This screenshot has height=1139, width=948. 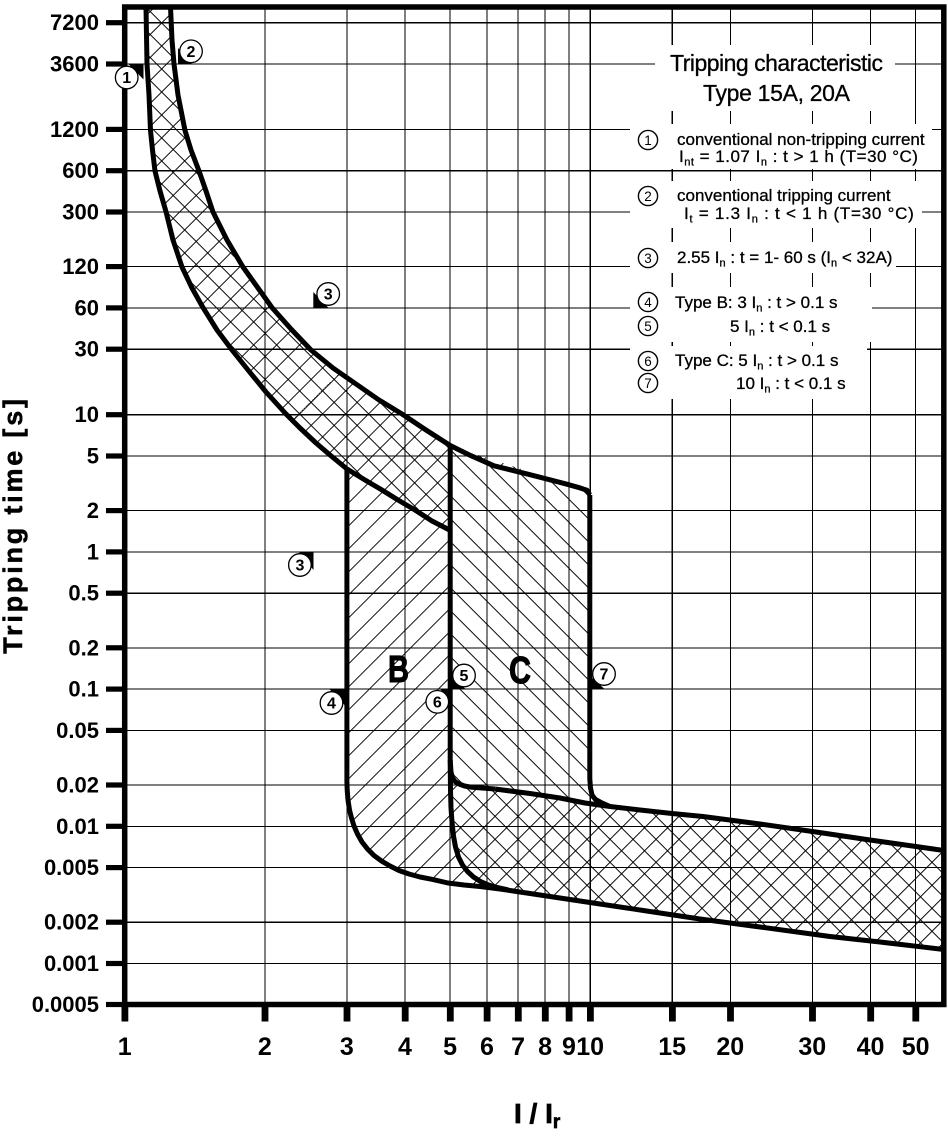 I want to click on svg-text: conventional tripping current, so click(x=784, y=195).